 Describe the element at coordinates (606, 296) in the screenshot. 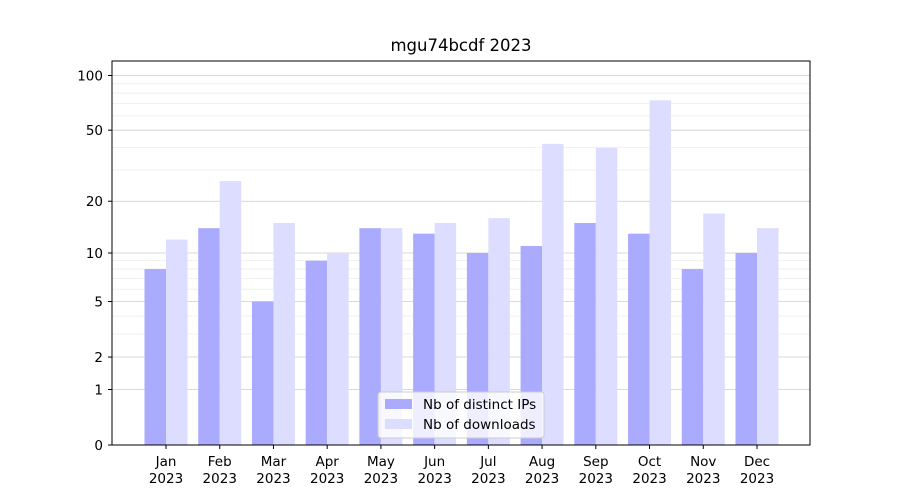

I see `bar-downloads-sep` at that location.